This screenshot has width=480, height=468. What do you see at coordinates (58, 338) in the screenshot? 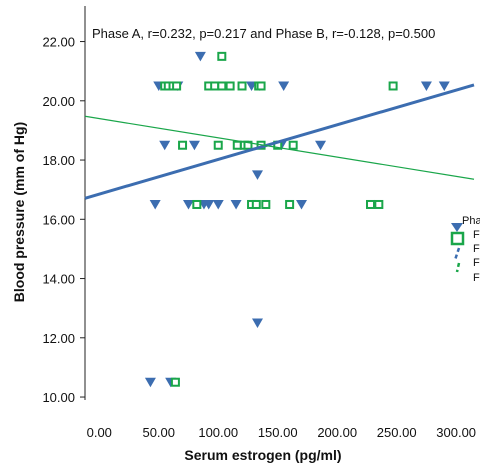
I see `y-tick-label: 12.00` at bounding box center [58, 338].